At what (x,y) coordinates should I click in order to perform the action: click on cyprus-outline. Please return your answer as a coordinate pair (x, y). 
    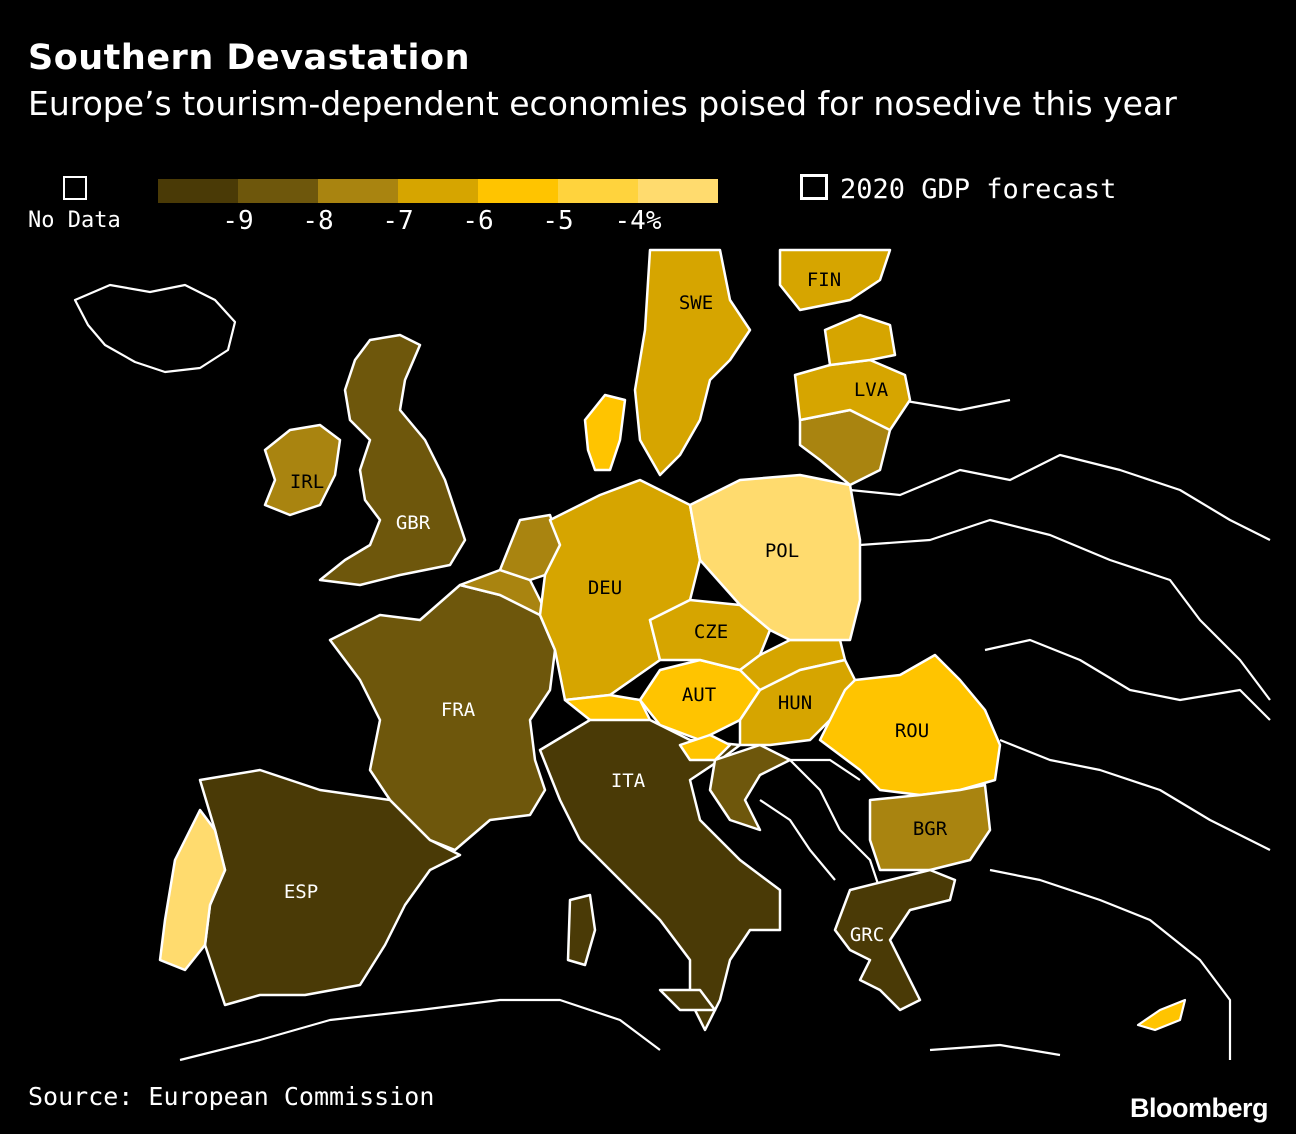
    Looking at the image, I should click on (1161, 1015).